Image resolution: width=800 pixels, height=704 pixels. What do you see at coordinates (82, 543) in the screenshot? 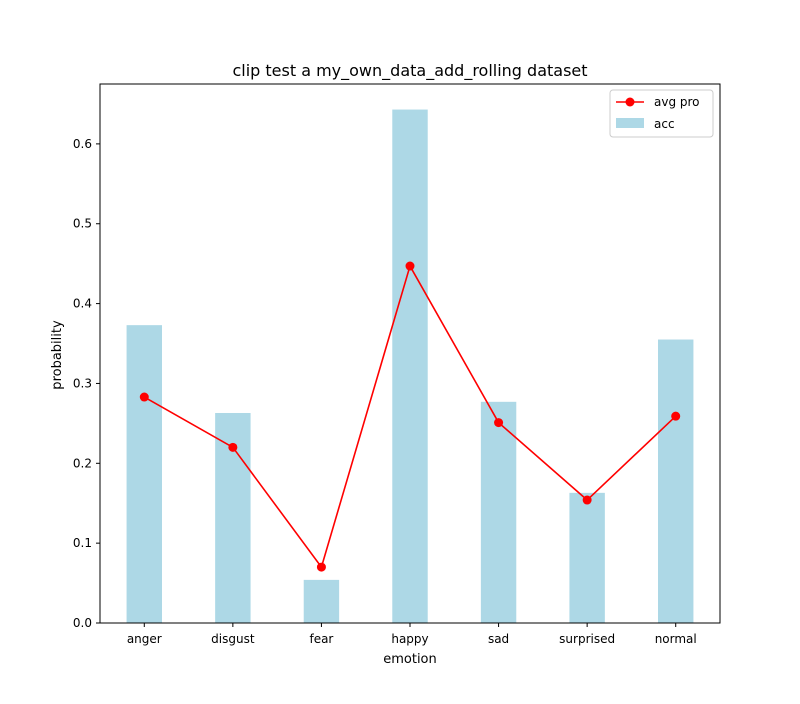
I see `y-tick-label: 0.1` at bounding box center [82, 543].